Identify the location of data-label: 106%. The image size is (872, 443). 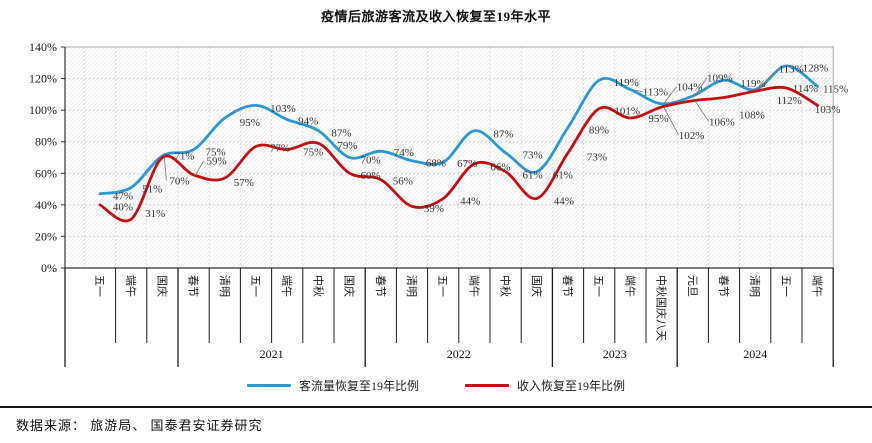
(722, 123).